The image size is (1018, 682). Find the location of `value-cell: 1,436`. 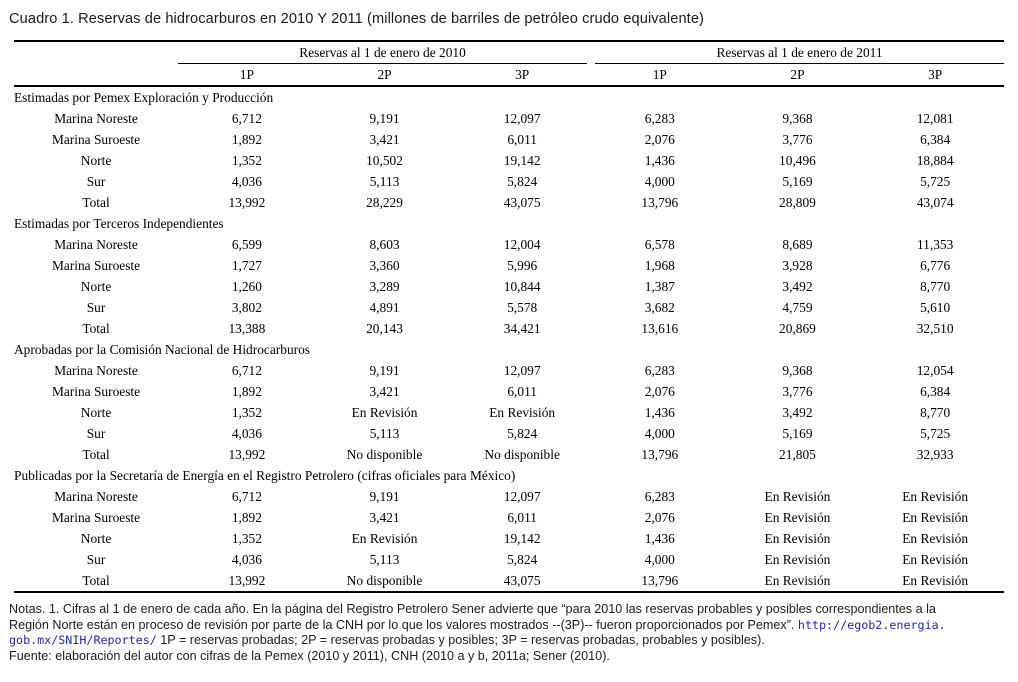

value-cell: 1,436 is located at coordinates (659, 412).